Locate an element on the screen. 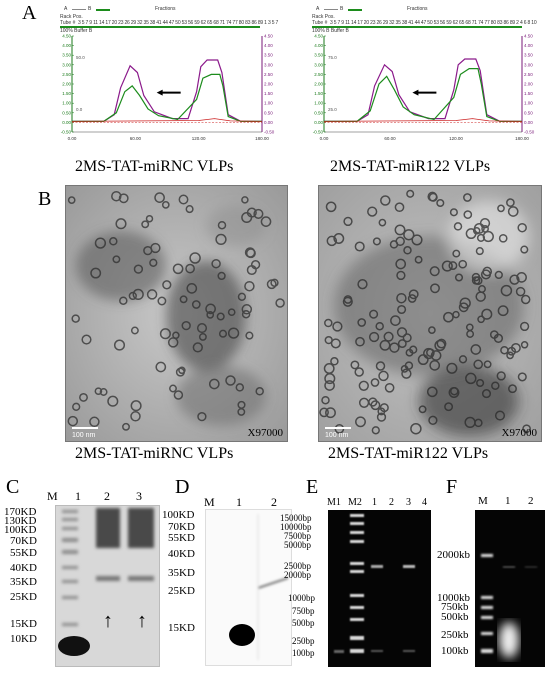 The width and height of the screenshot is (550, 676). agarose-gel-e is located at coordinates (379, 588).